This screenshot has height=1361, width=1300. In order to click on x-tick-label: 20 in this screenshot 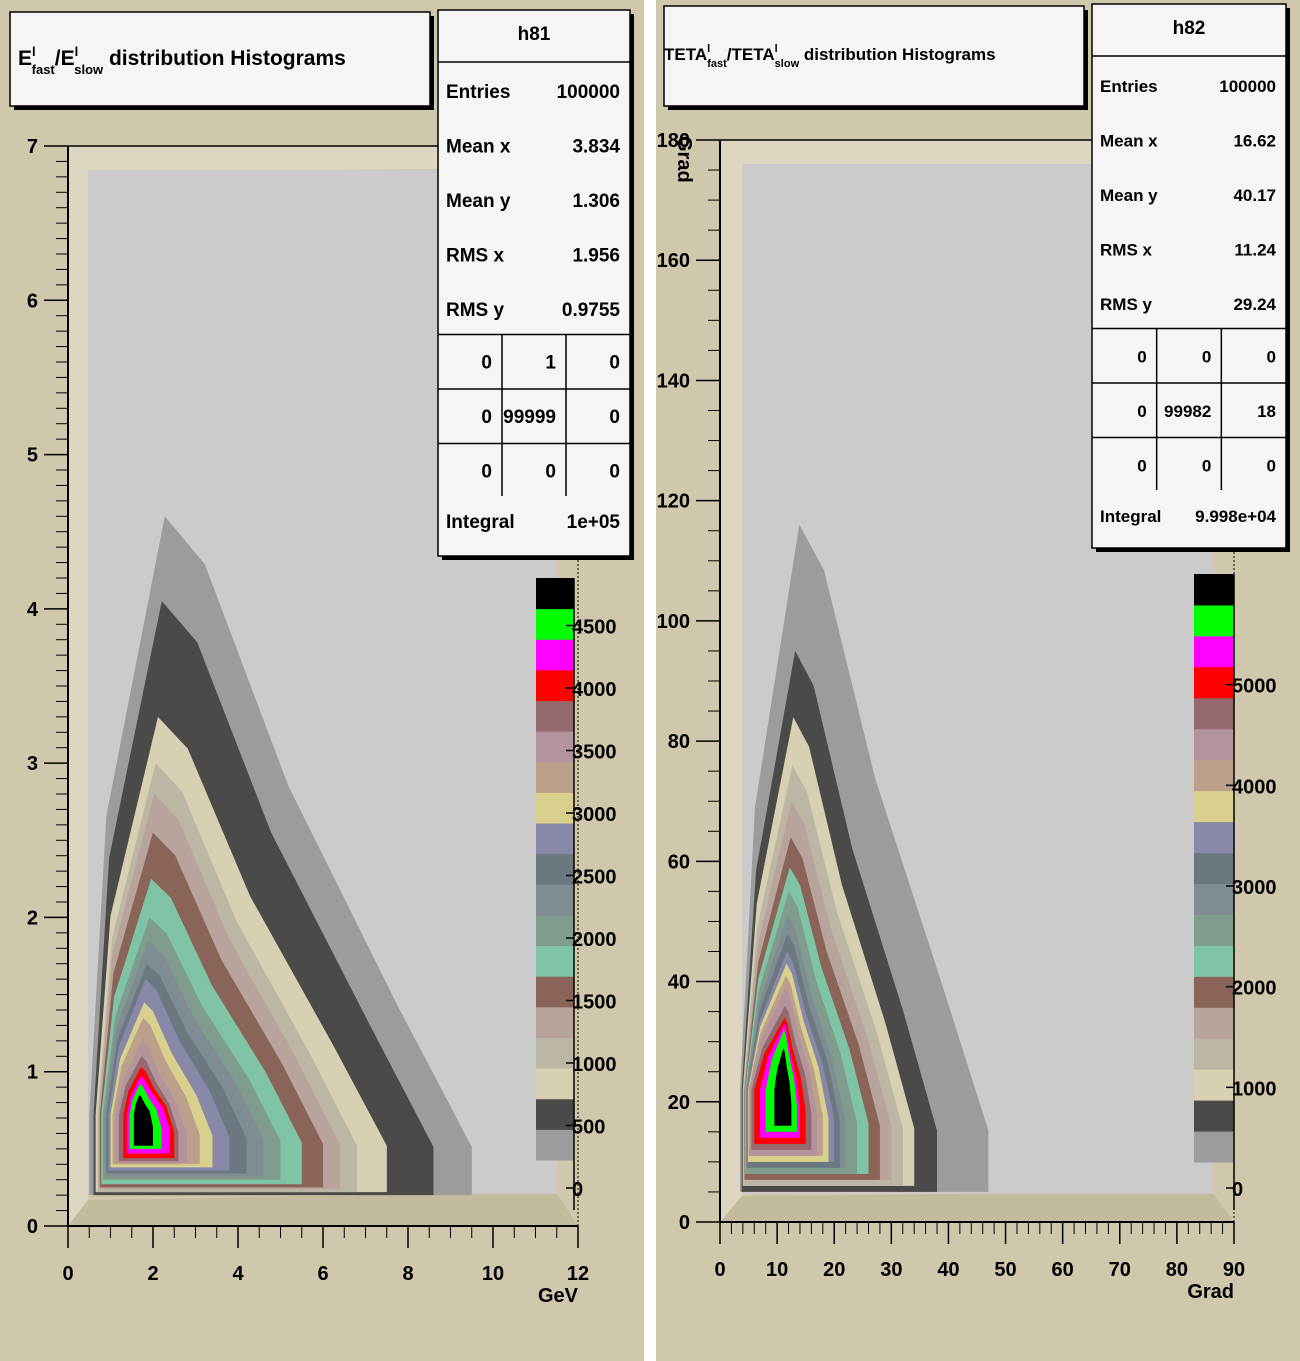, I will do `click(834, 1270)`.